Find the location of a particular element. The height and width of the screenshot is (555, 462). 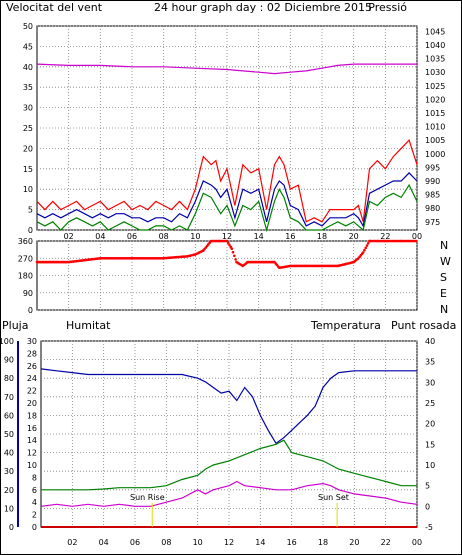

wind-x-tick-label: 08 is located at coordinates (164, 236).